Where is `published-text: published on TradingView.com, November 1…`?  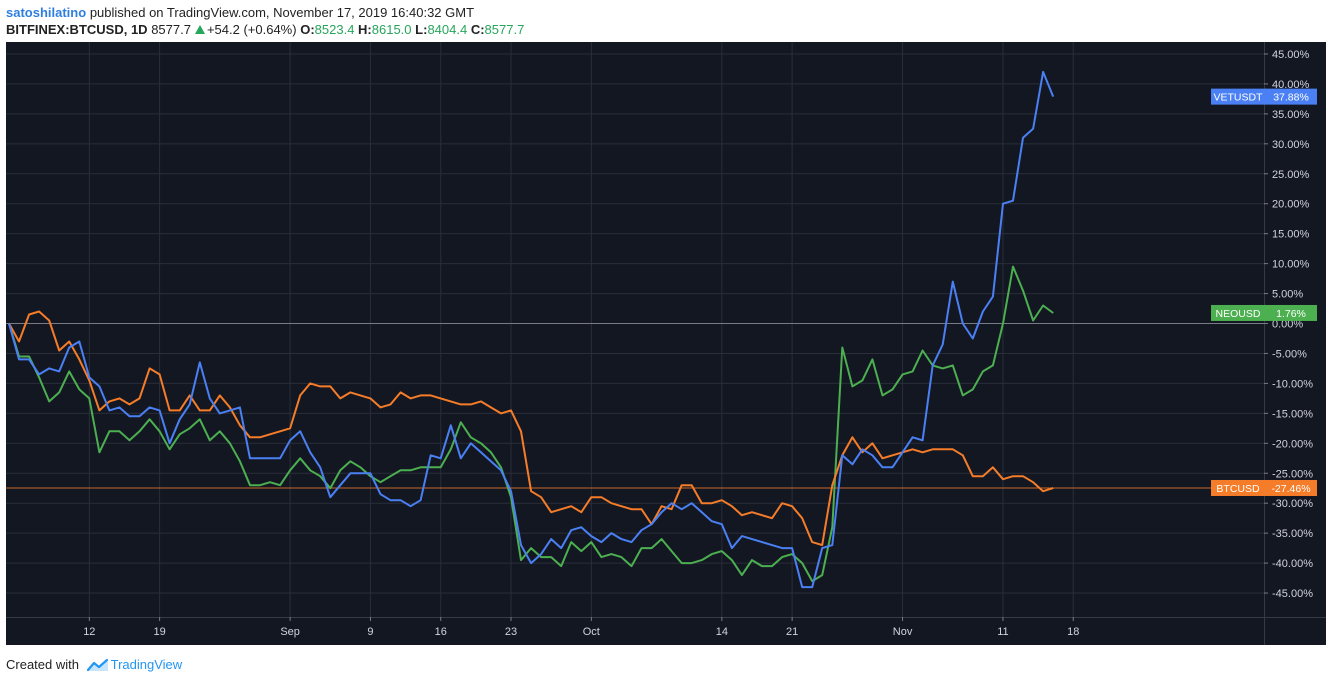 published-text: published on TradingView.com, November 1… is located at coordinates (282, 12).